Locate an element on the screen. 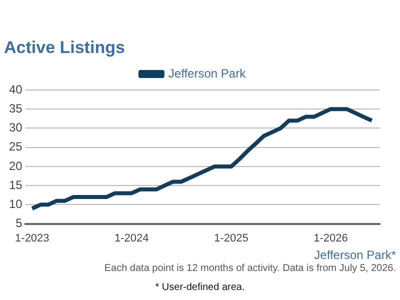 Image resolution: width=400 pixels, height=300 pixels. text: Each data point is 12 months of activity. Data is from July 5, 2026. is located at coordinates (250, 268).